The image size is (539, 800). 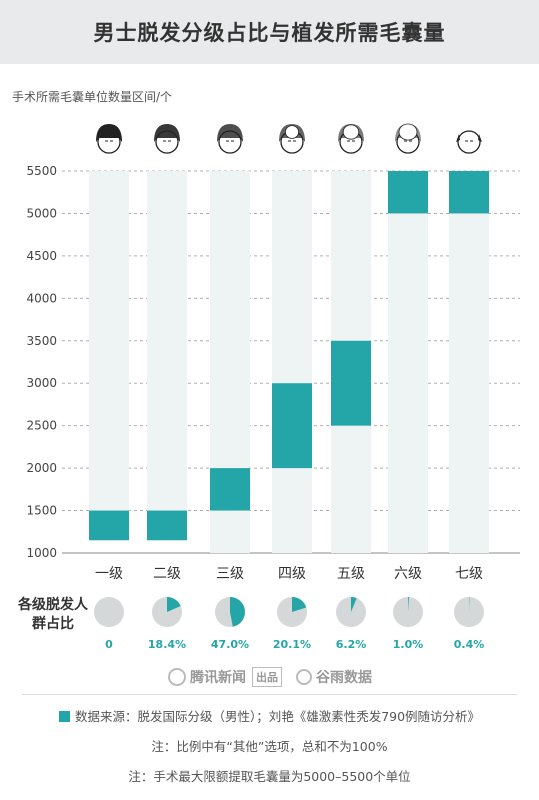 What do you see at coordinates (469, 574) in the screenshot?
I see `category-label: 七级` at bounding box center [469, 574].